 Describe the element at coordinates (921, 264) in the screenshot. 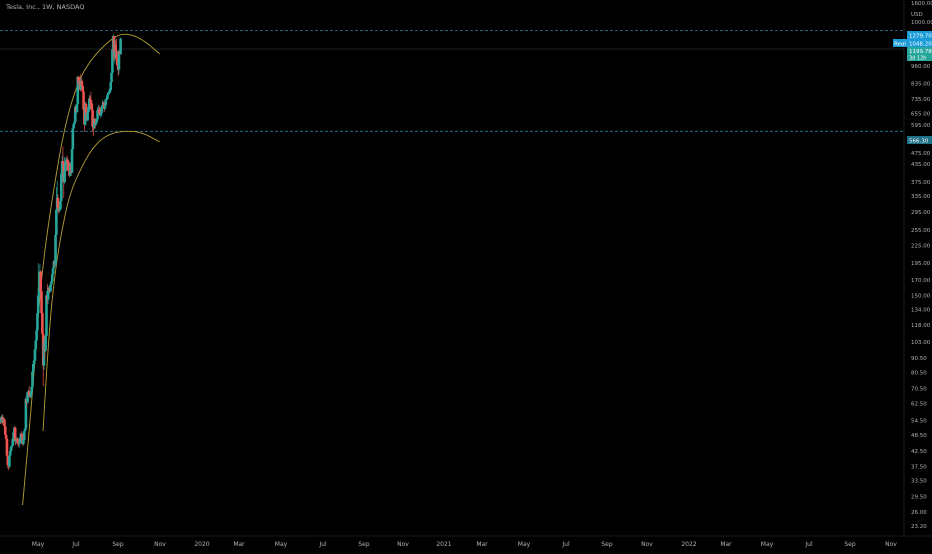

I see `price-tick-label-15: 195.00` at that location.